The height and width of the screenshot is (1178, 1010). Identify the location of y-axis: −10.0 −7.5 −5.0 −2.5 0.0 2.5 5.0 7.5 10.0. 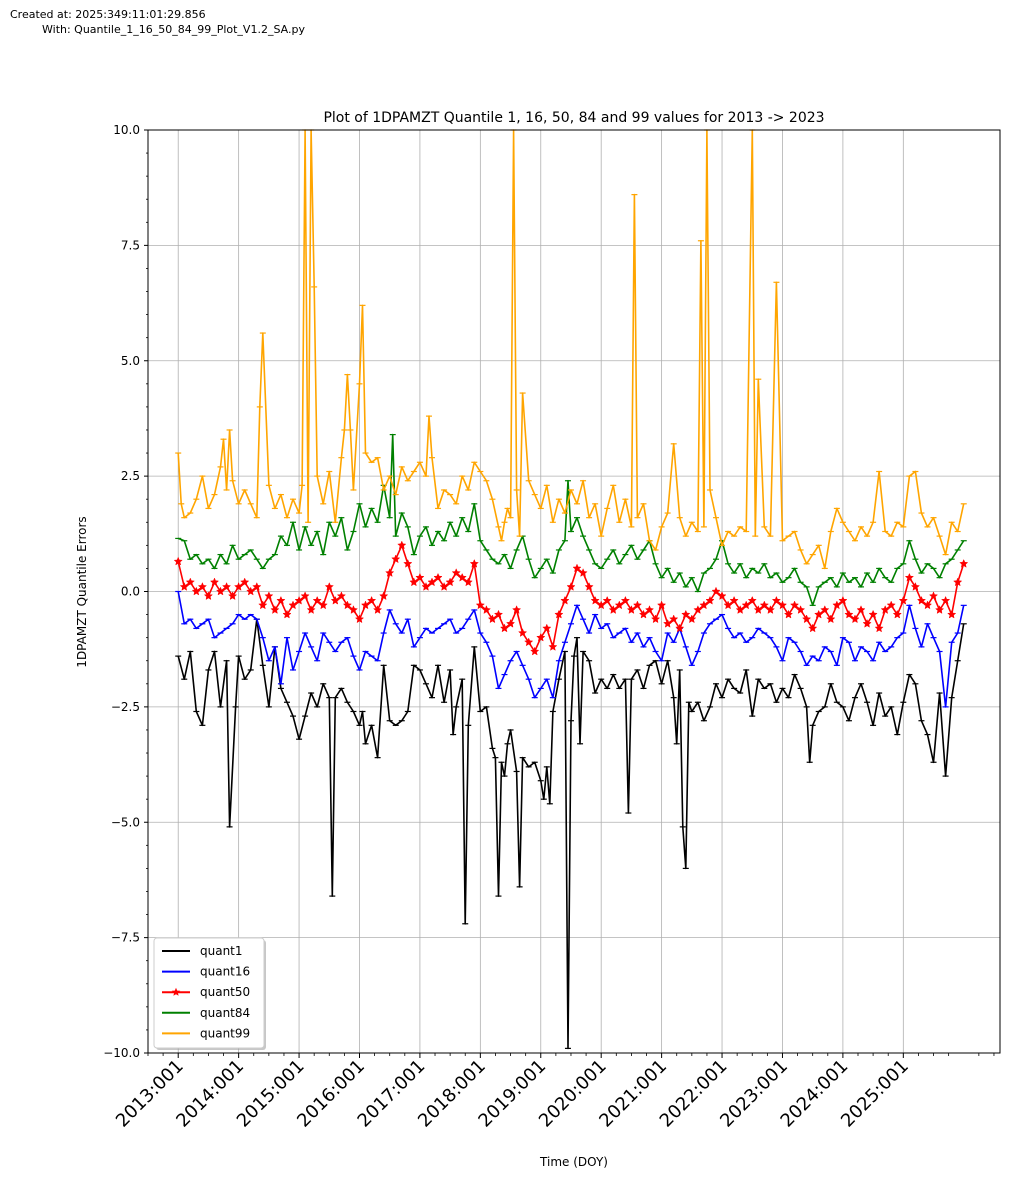
(125, 591).